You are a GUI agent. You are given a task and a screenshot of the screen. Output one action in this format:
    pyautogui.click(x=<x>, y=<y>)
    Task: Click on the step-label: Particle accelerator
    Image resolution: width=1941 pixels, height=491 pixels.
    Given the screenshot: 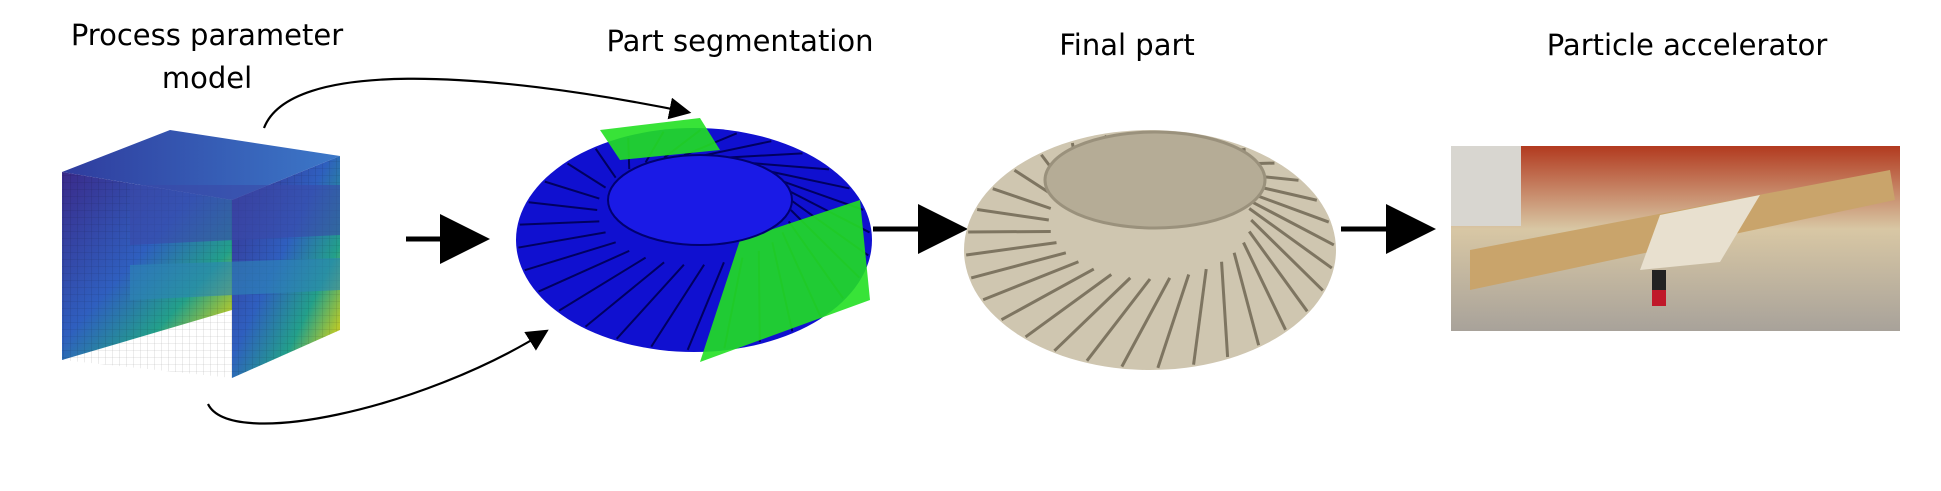 What is the action you would take?
    pyautogui.click(x=1687, y=45)
    